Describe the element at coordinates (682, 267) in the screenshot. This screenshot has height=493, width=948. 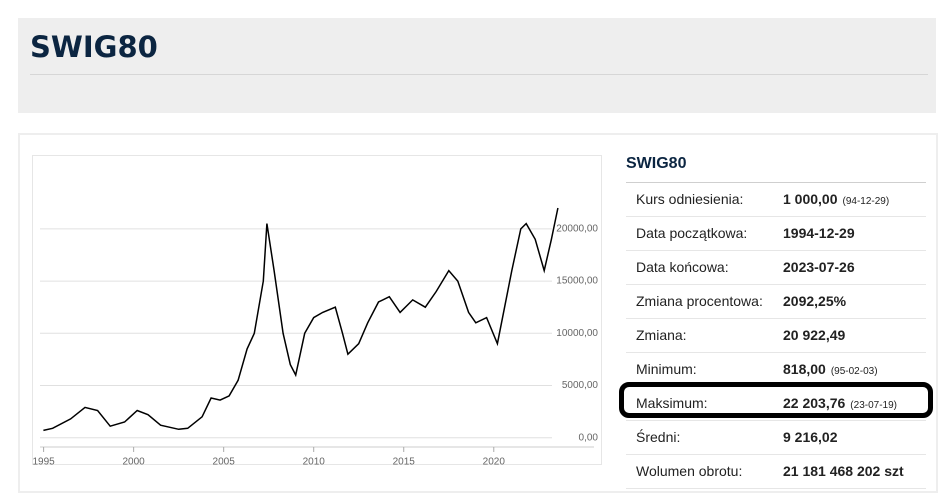
I see `row-label: Data końcowa:` at that location.